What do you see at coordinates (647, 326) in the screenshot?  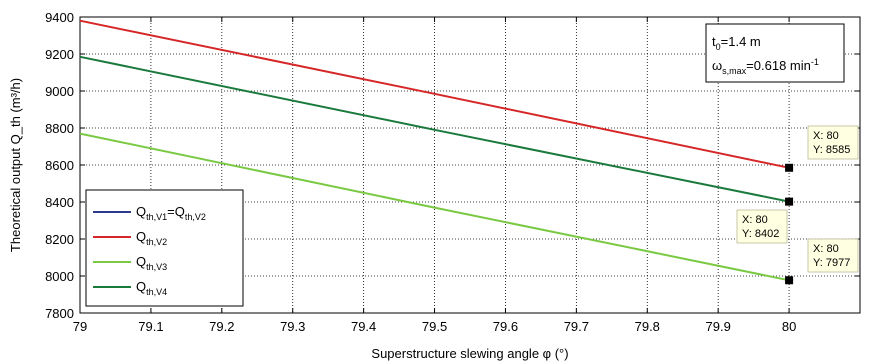 I see `x-tick-label: 79.8` at bounding box center [647, 326].